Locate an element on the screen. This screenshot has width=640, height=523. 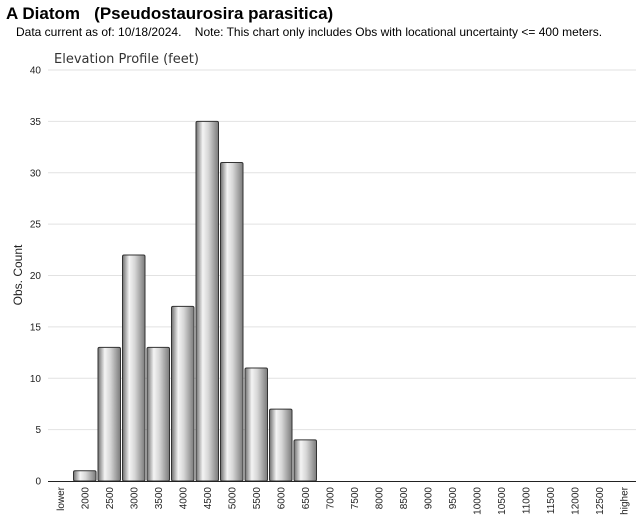
x-tick-label: 2500 is located at coordinates (110, 498).